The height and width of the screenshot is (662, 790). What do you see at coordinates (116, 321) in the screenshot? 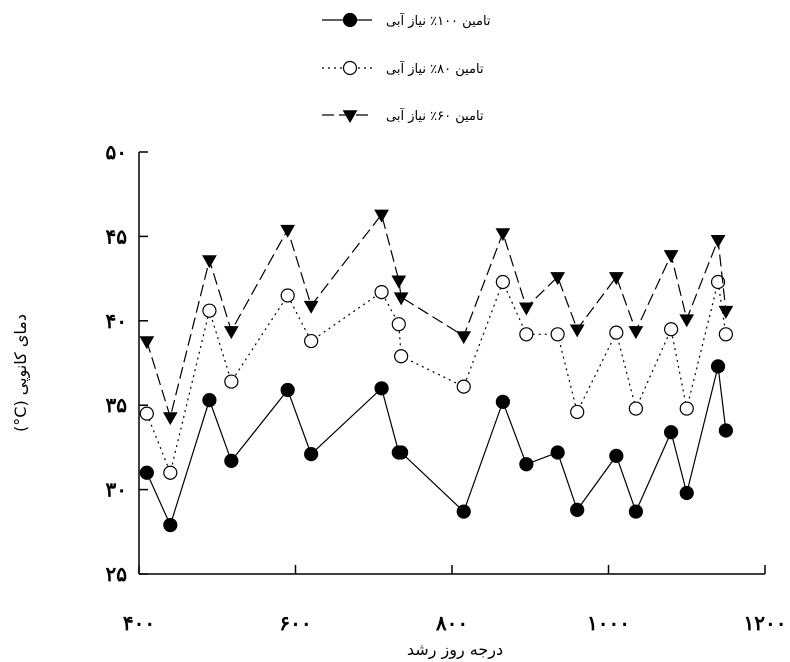
I see `y-tick-label: ۴۰` at bounding box center [116, 321].